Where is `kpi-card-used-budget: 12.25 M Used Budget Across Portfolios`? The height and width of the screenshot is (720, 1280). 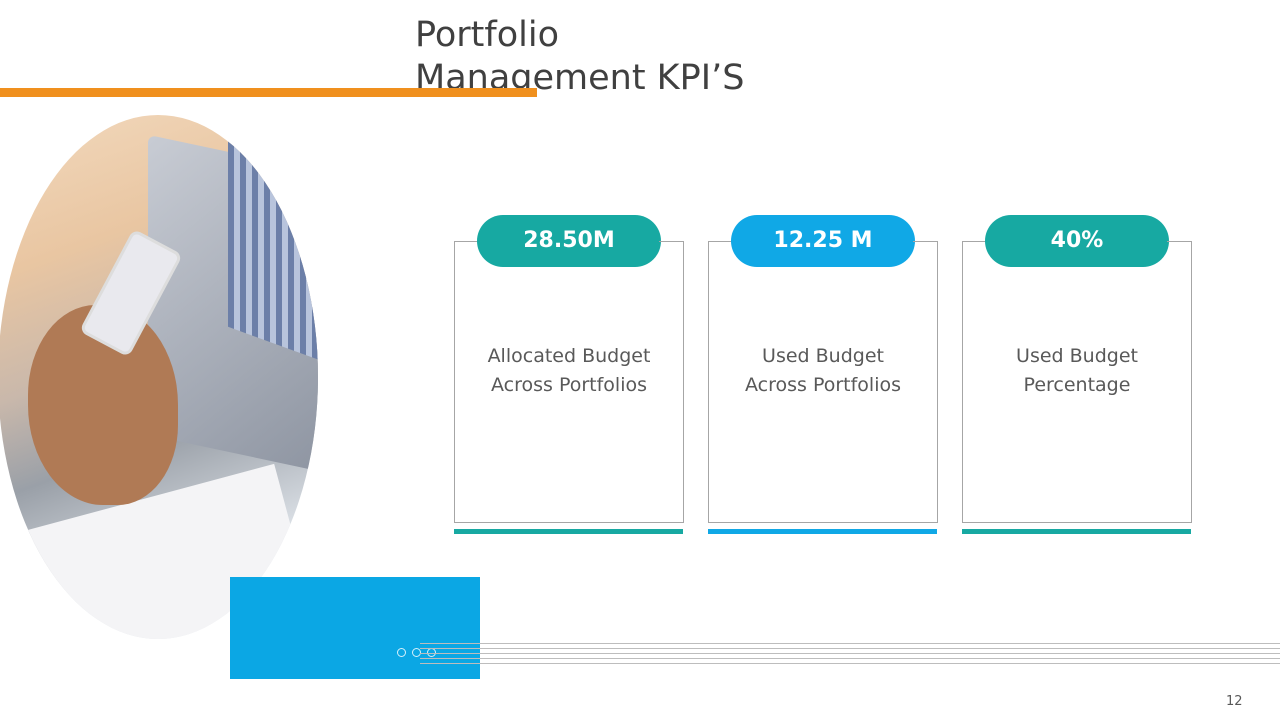
kpi-card-used-budget: 12.25 M Used Budget Across Portfolios is located at coordinates (823, 369).